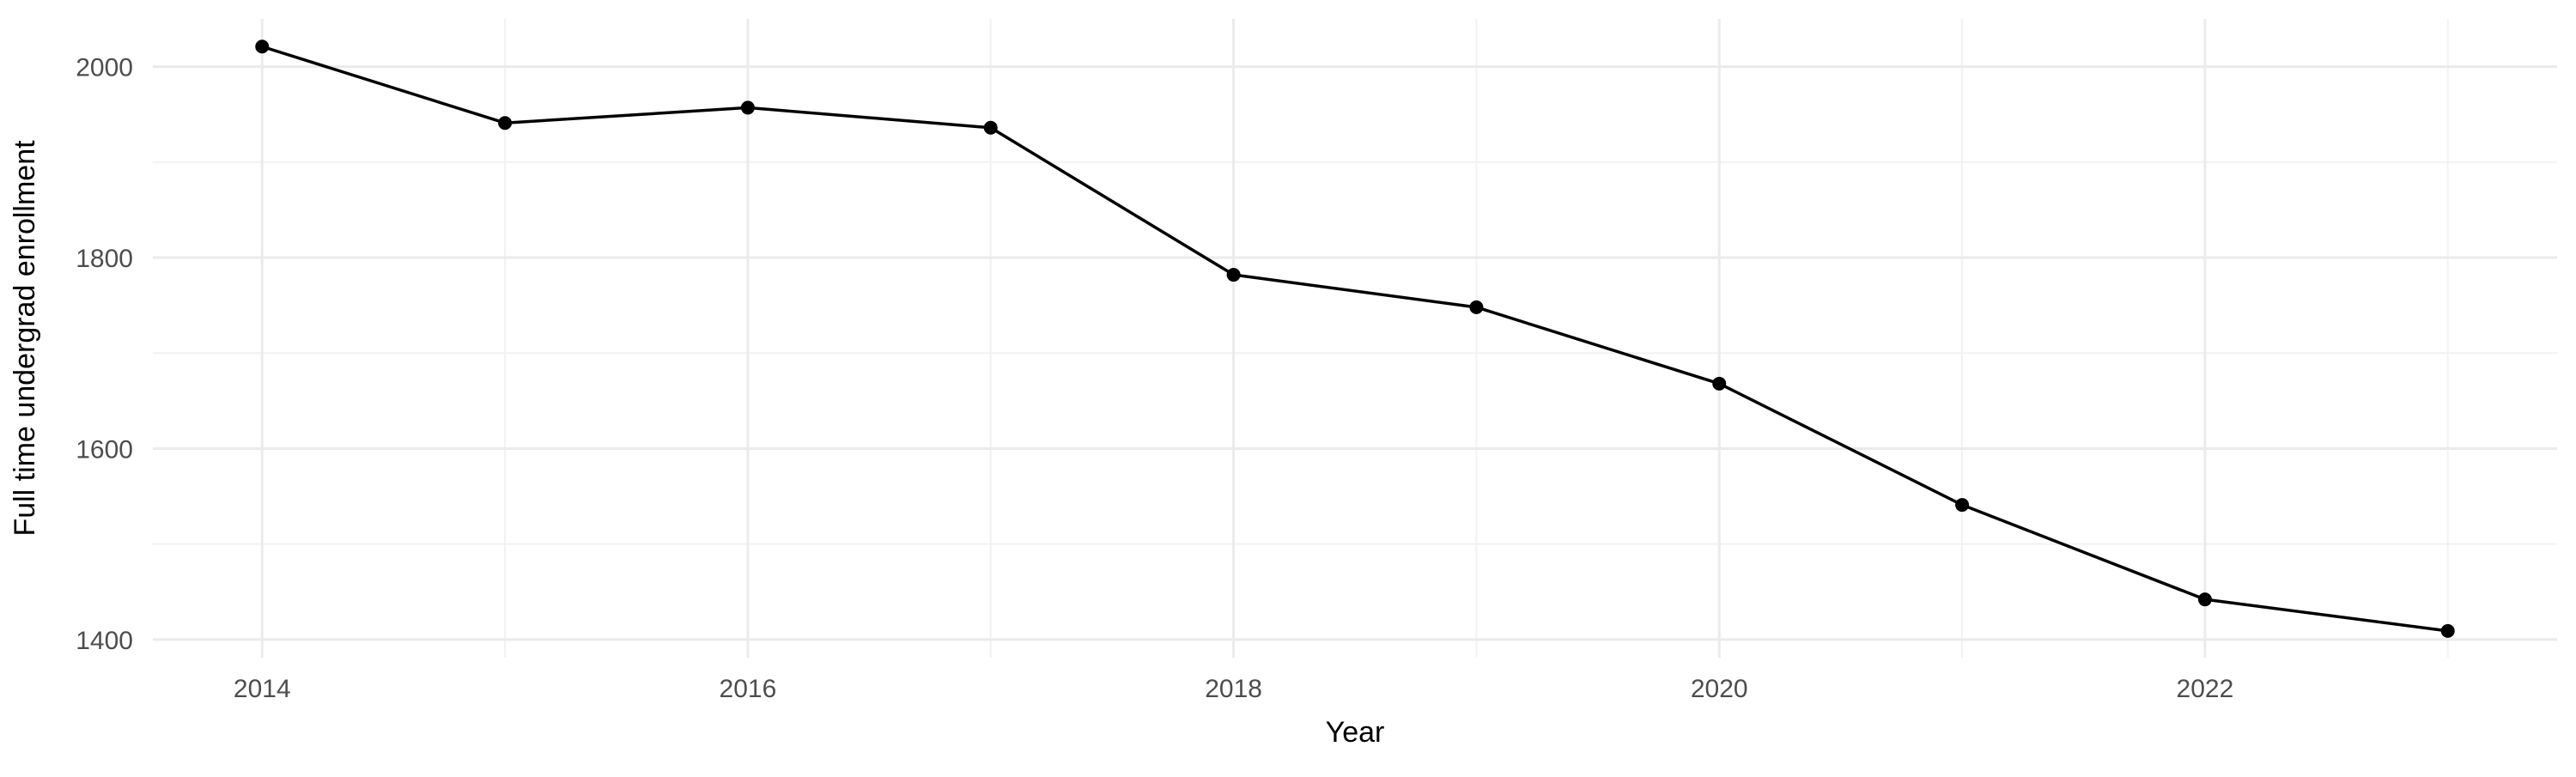 This screenshot has width=2576, height=777. What do you see at coordinates (2448, 630) in the screenshot?
I see `data-point-2023` at bounding box center [2448, 630].